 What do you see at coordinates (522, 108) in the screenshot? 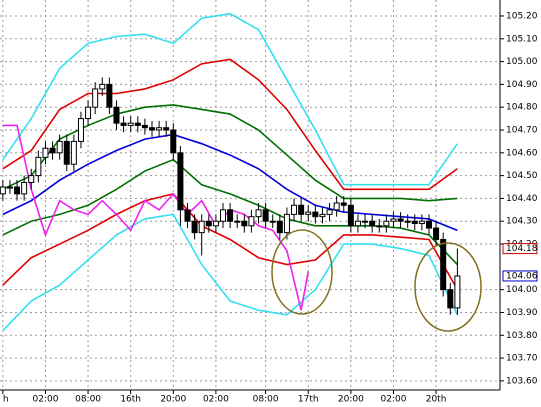
I see `y-tick-label: 104.80` at bounding box center [522, 108].